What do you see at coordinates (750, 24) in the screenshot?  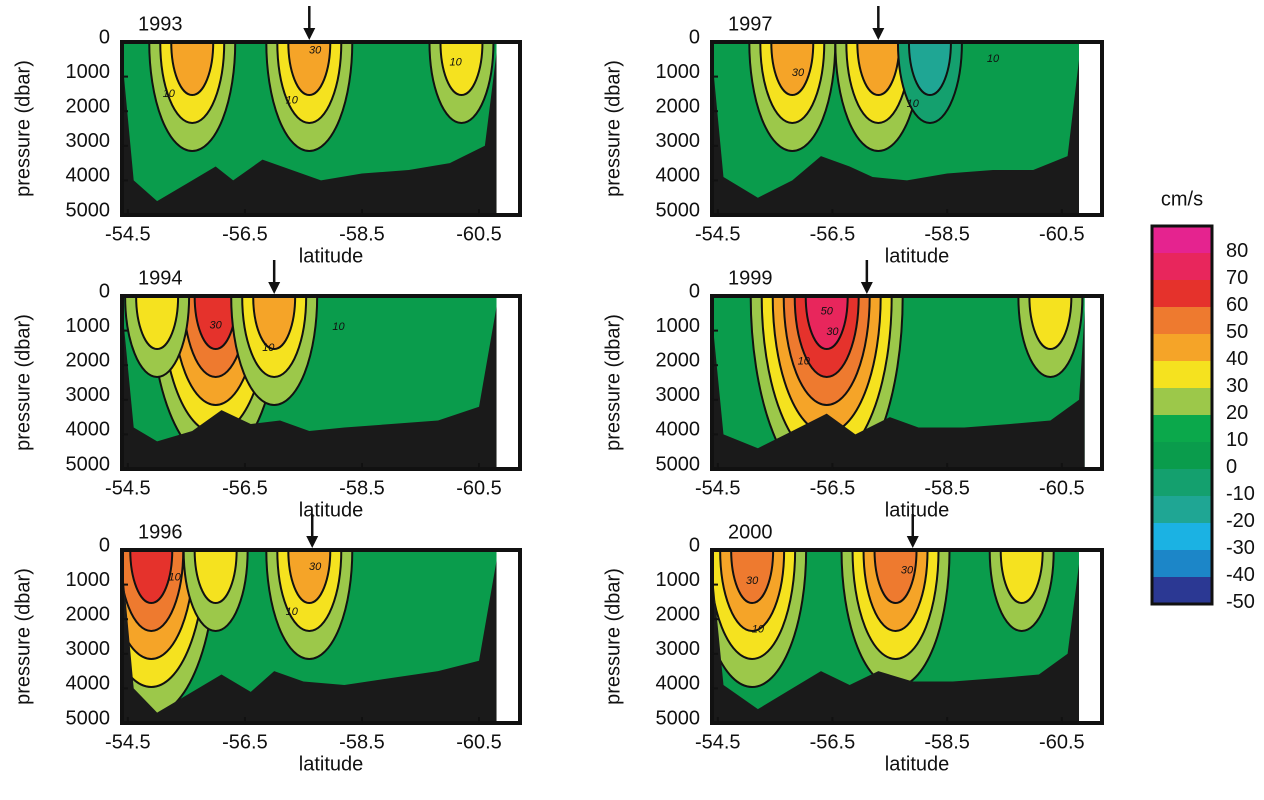 I see `panel-title: 1997` at bounding box center [750, 24].